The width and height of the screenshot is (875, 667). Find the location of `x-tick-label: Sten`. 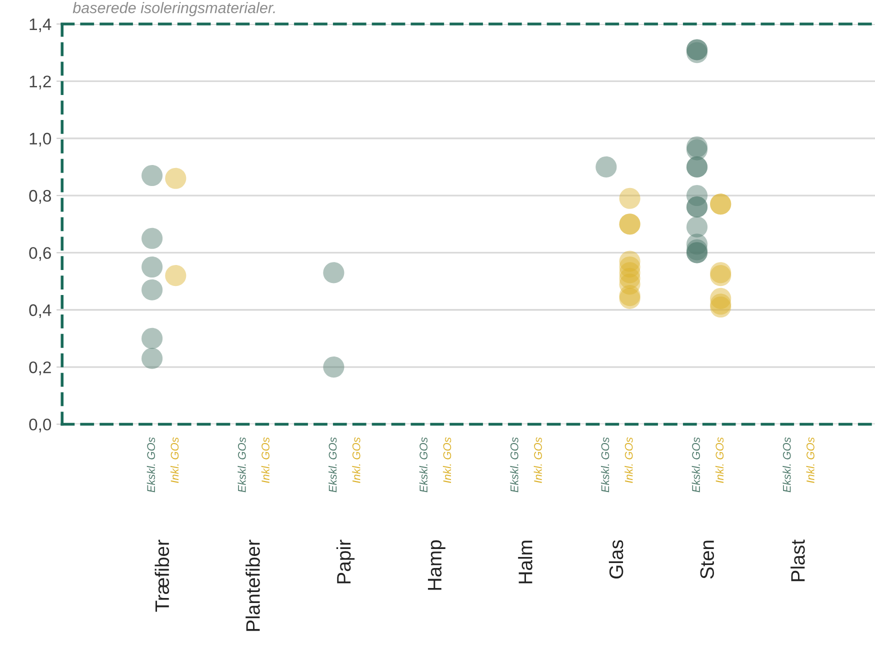

x-tick-label: Sten is located at coordinates (707, 559).